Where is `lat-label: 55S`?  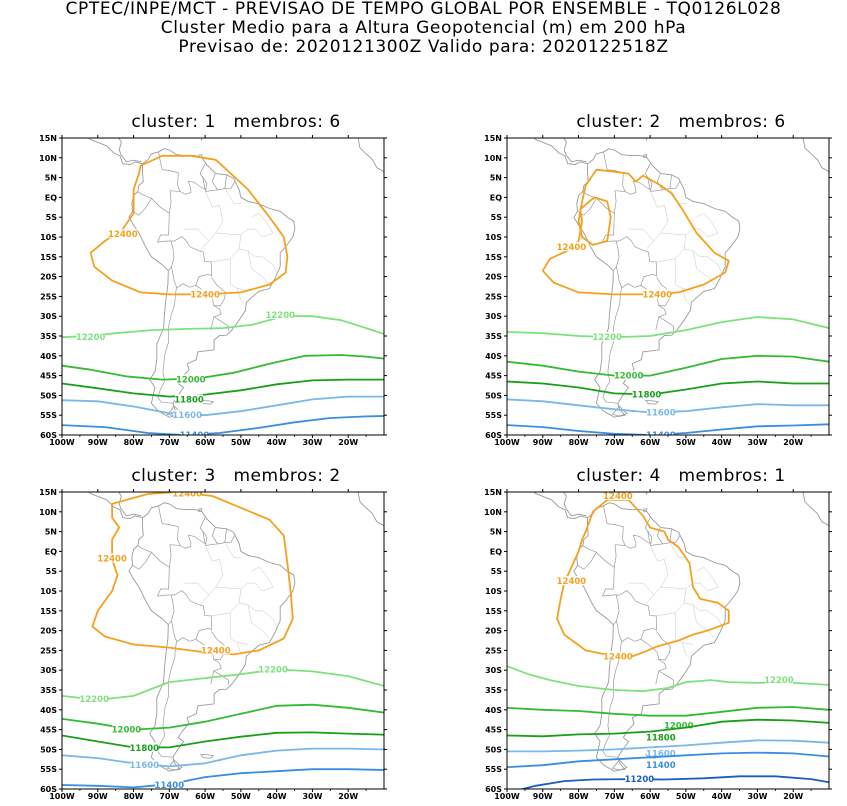
lat-label: 55S is located at coordinates (48, 415).